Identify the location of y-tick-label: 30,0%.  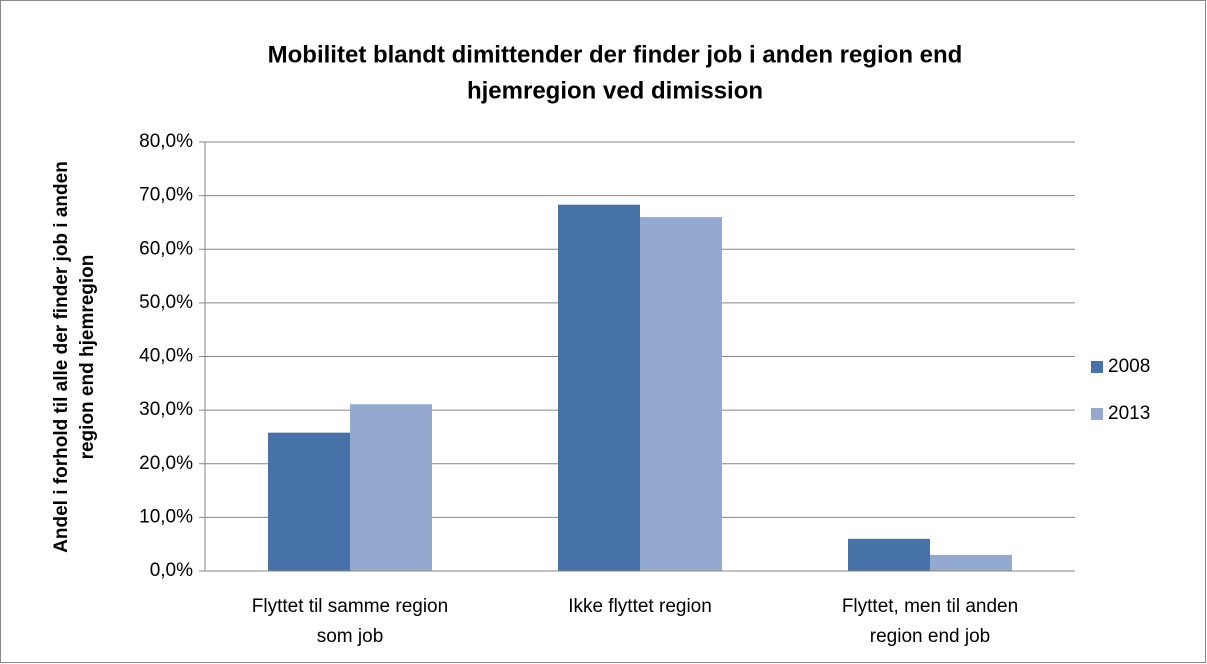
(166, 409).